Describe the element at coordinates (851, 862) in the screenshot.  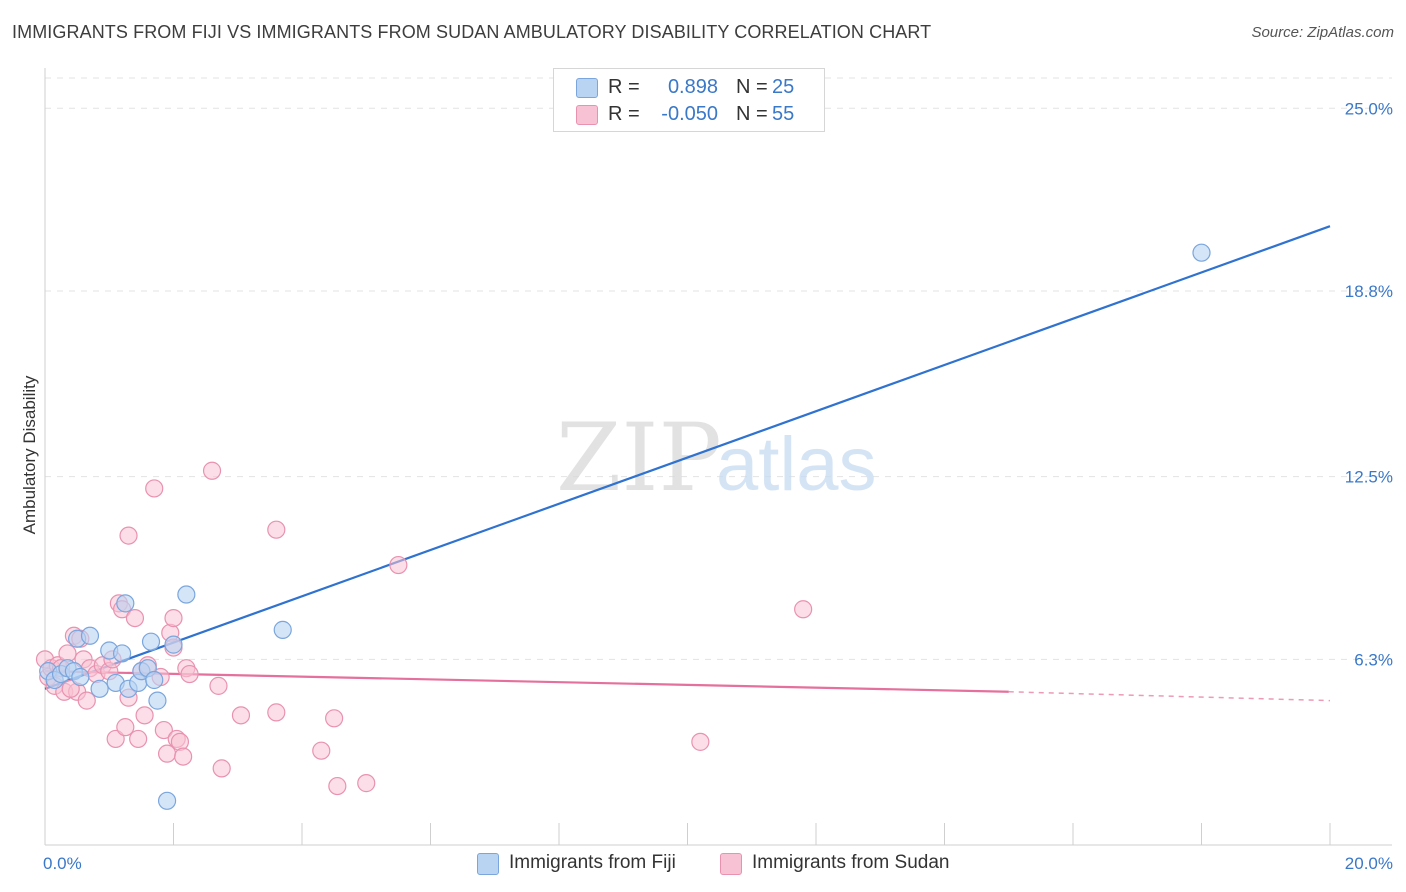
I see `legend-label-sudan: Immigrants from Sudan` at that location.